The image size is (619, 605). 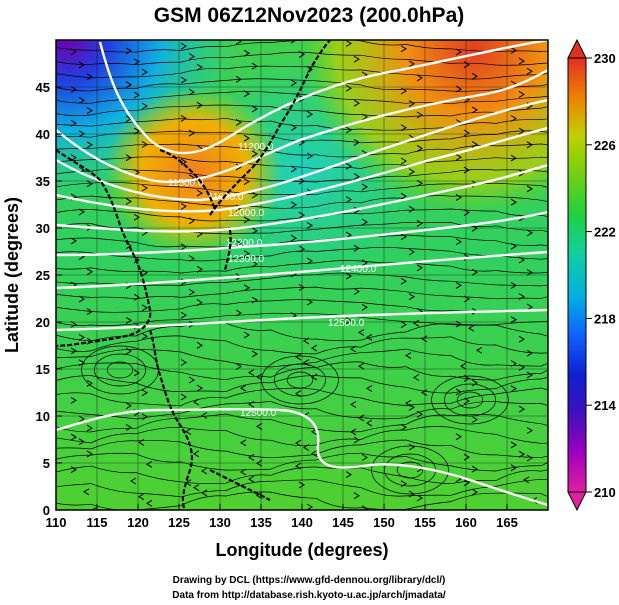 What do you see at coordinates (301, 550) in the screenshot?
I see `x-axis-label: Longitude (degrees)` at bounding box center [301, 550].